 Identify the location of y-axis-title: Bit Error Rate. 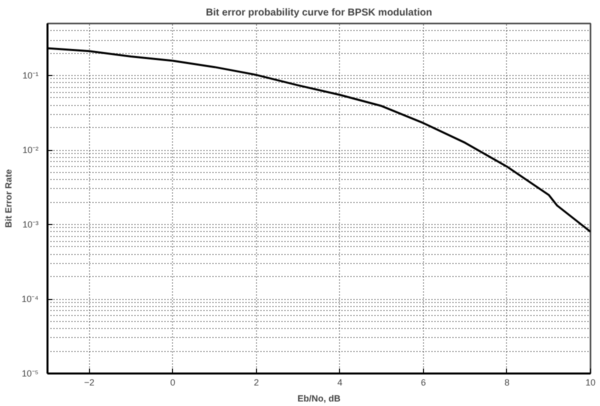
(9, 198).